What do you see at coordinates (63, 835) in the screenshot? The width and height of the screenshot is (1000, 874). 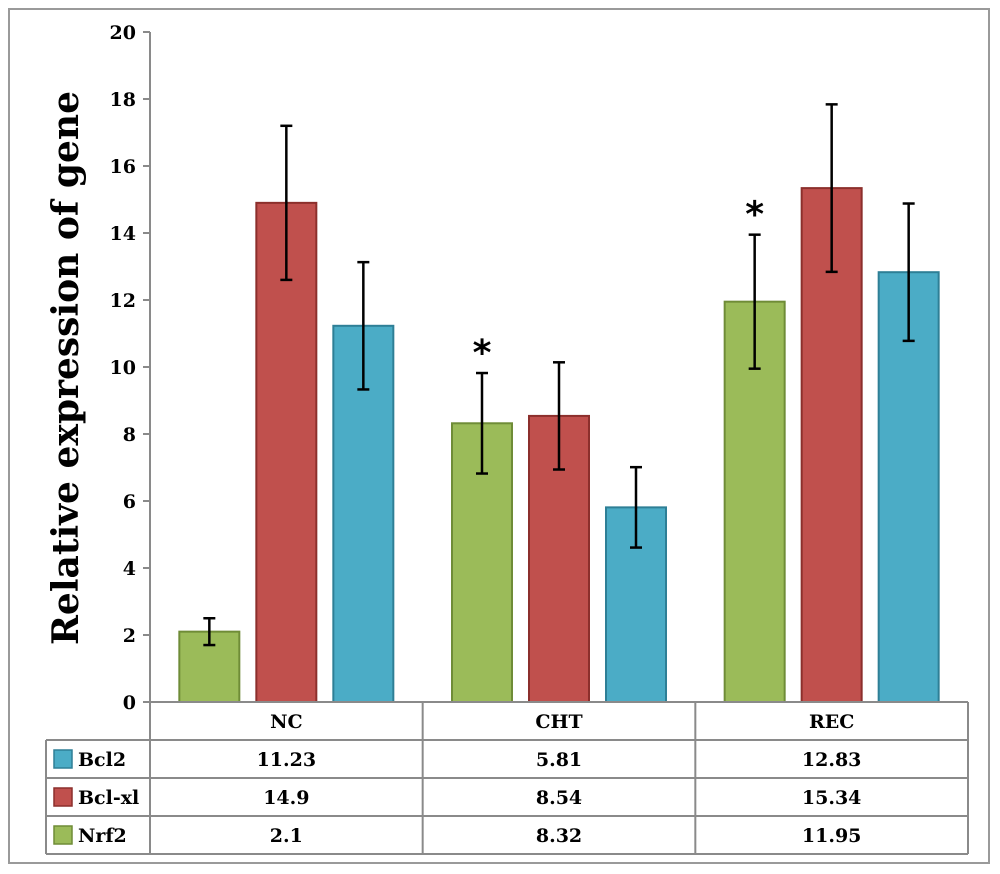 I see `legend-swatch-nrf2` at bounding box center [63, 835].